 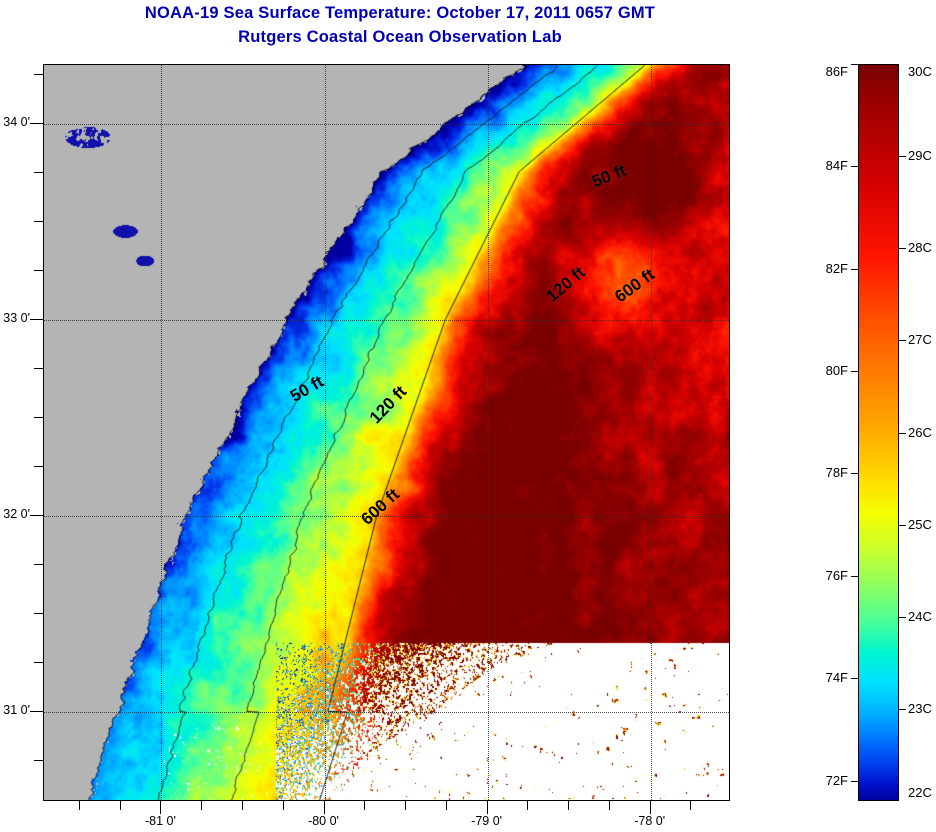 I want to click on colorbar-label-celsius: 27C, so click(x=920, y=340).